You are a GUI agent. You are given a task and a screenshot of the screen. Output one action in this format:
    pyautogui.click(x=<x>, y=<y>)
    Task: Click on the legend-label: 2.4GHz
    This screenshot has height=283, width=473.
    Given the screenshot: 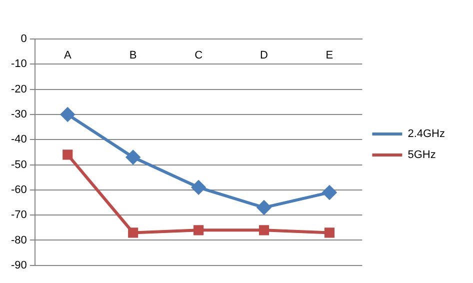 What is the action you would take?
    pyautogui.click(x=427, y=134)
    